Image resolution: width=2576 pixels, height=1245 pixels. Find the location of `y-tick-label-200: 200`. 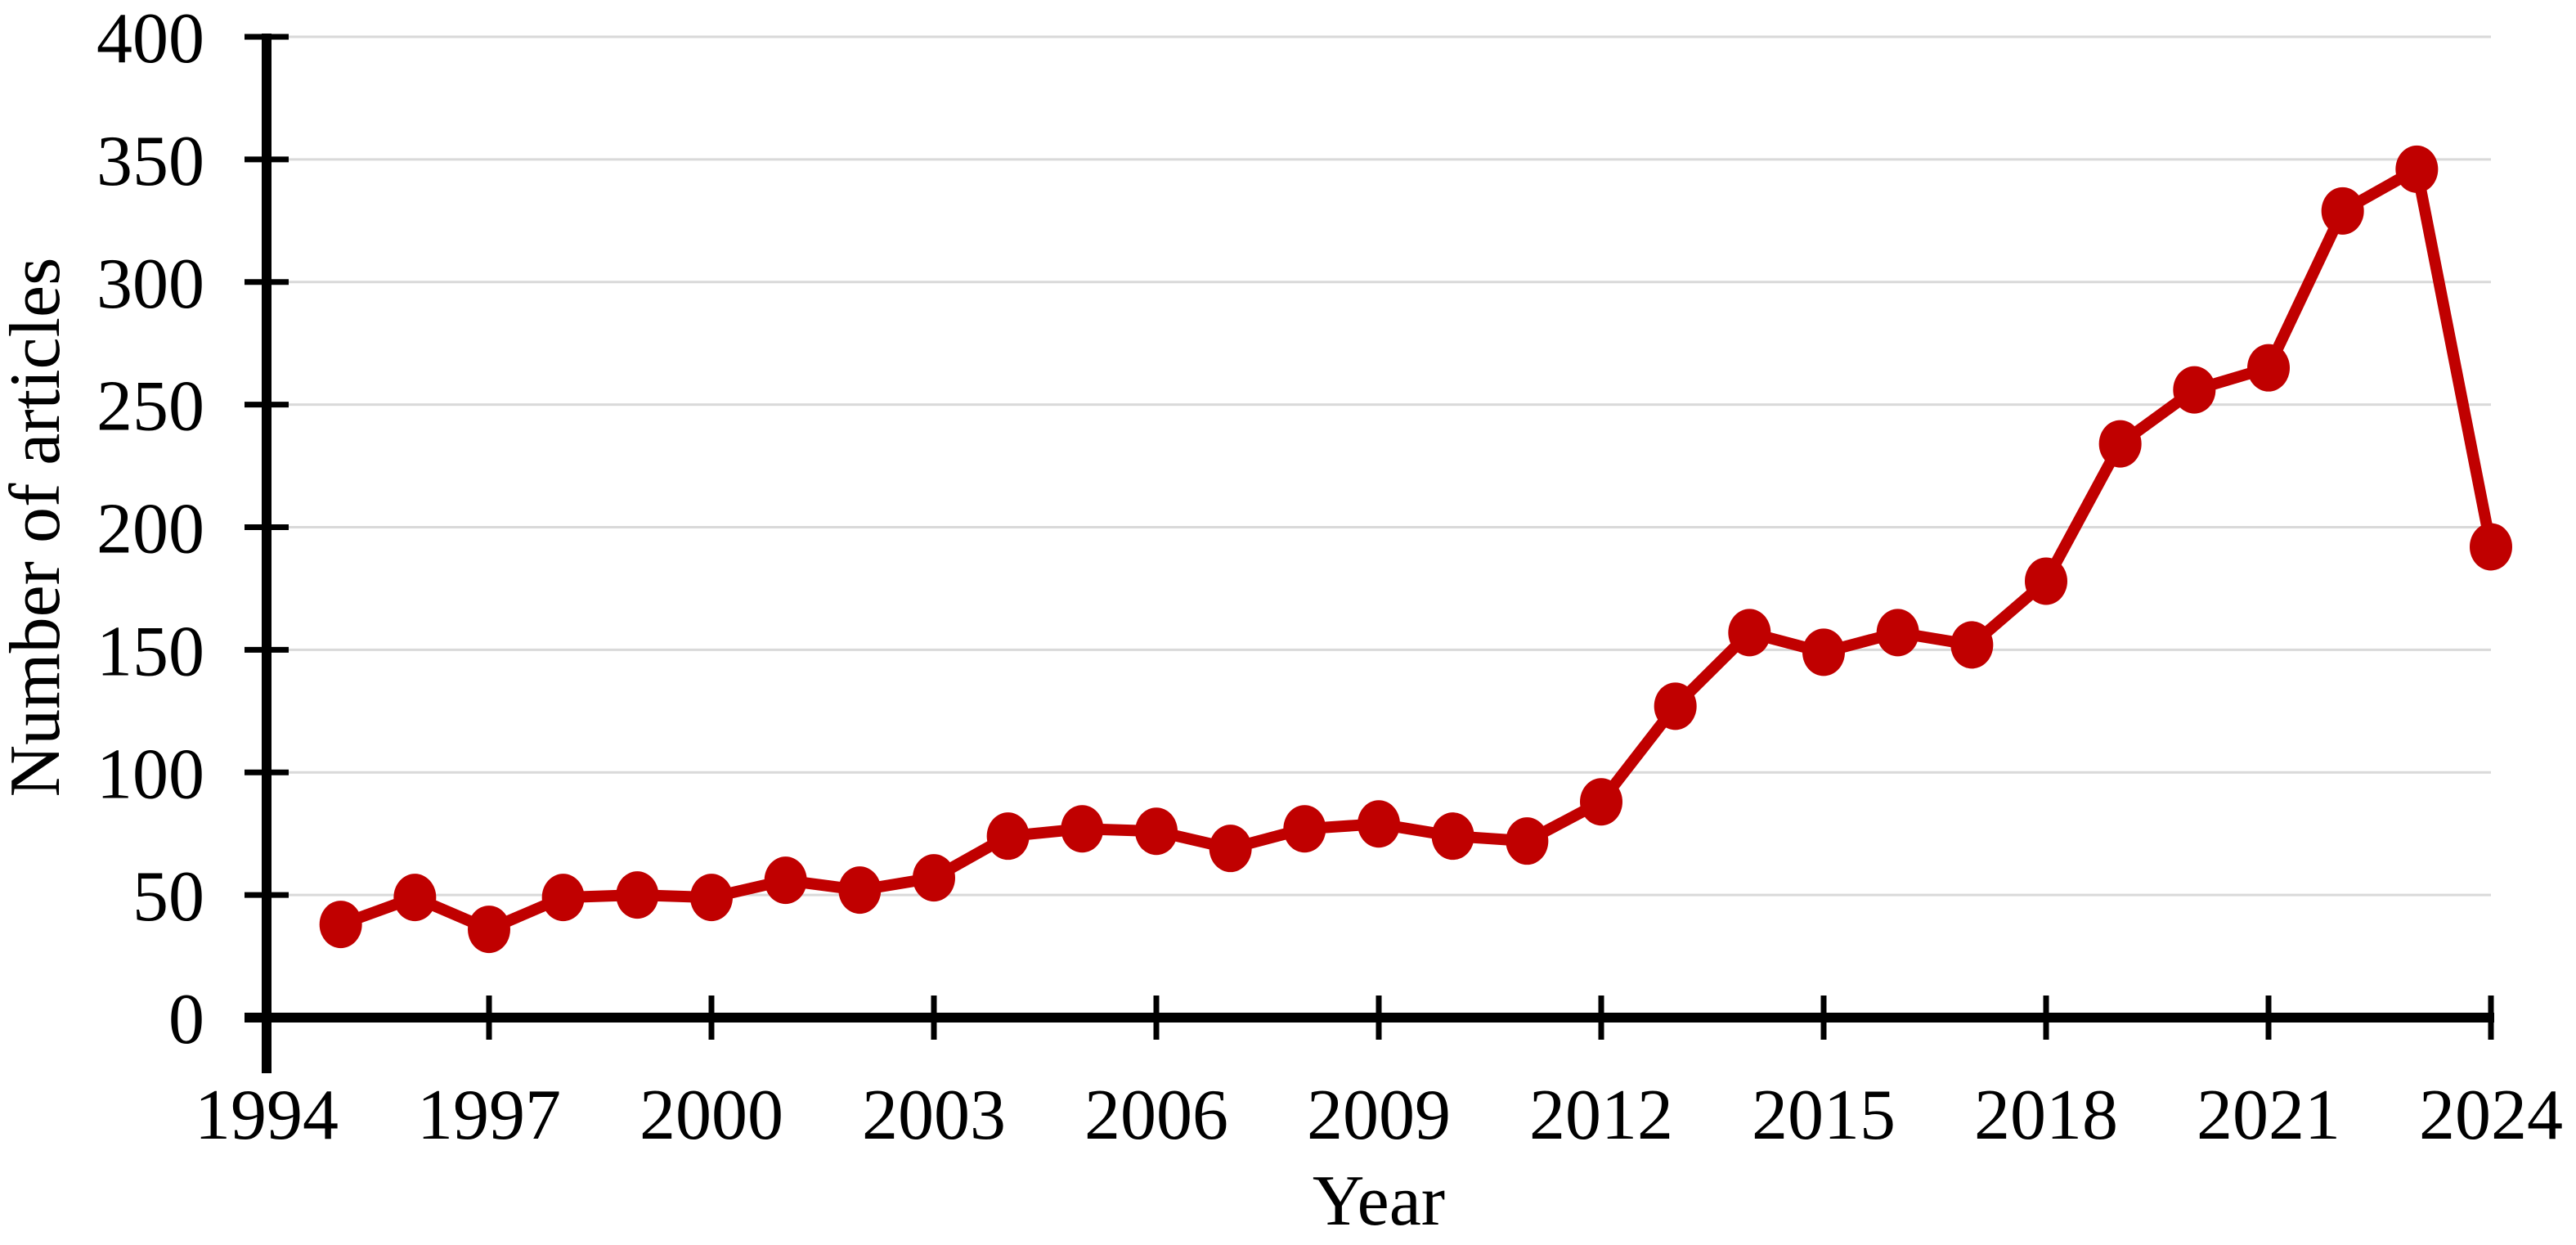

y-tick-label-200: 200 is located at coordinates (150, 529).